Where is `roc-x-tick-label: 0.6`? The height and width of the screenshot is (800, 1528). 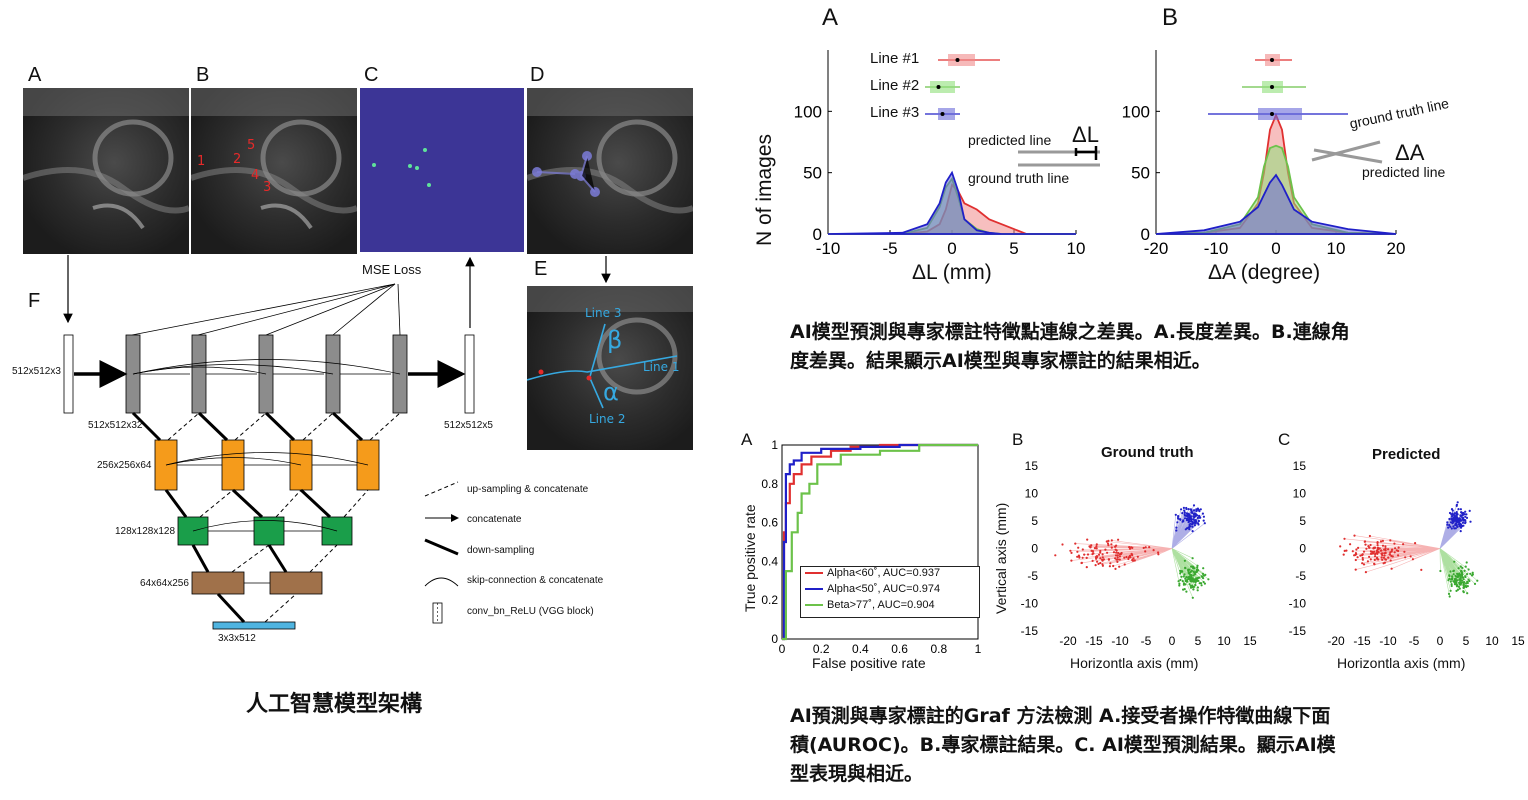
roc-x-tick-label: 0.6 is located at coordinates (899, 649).